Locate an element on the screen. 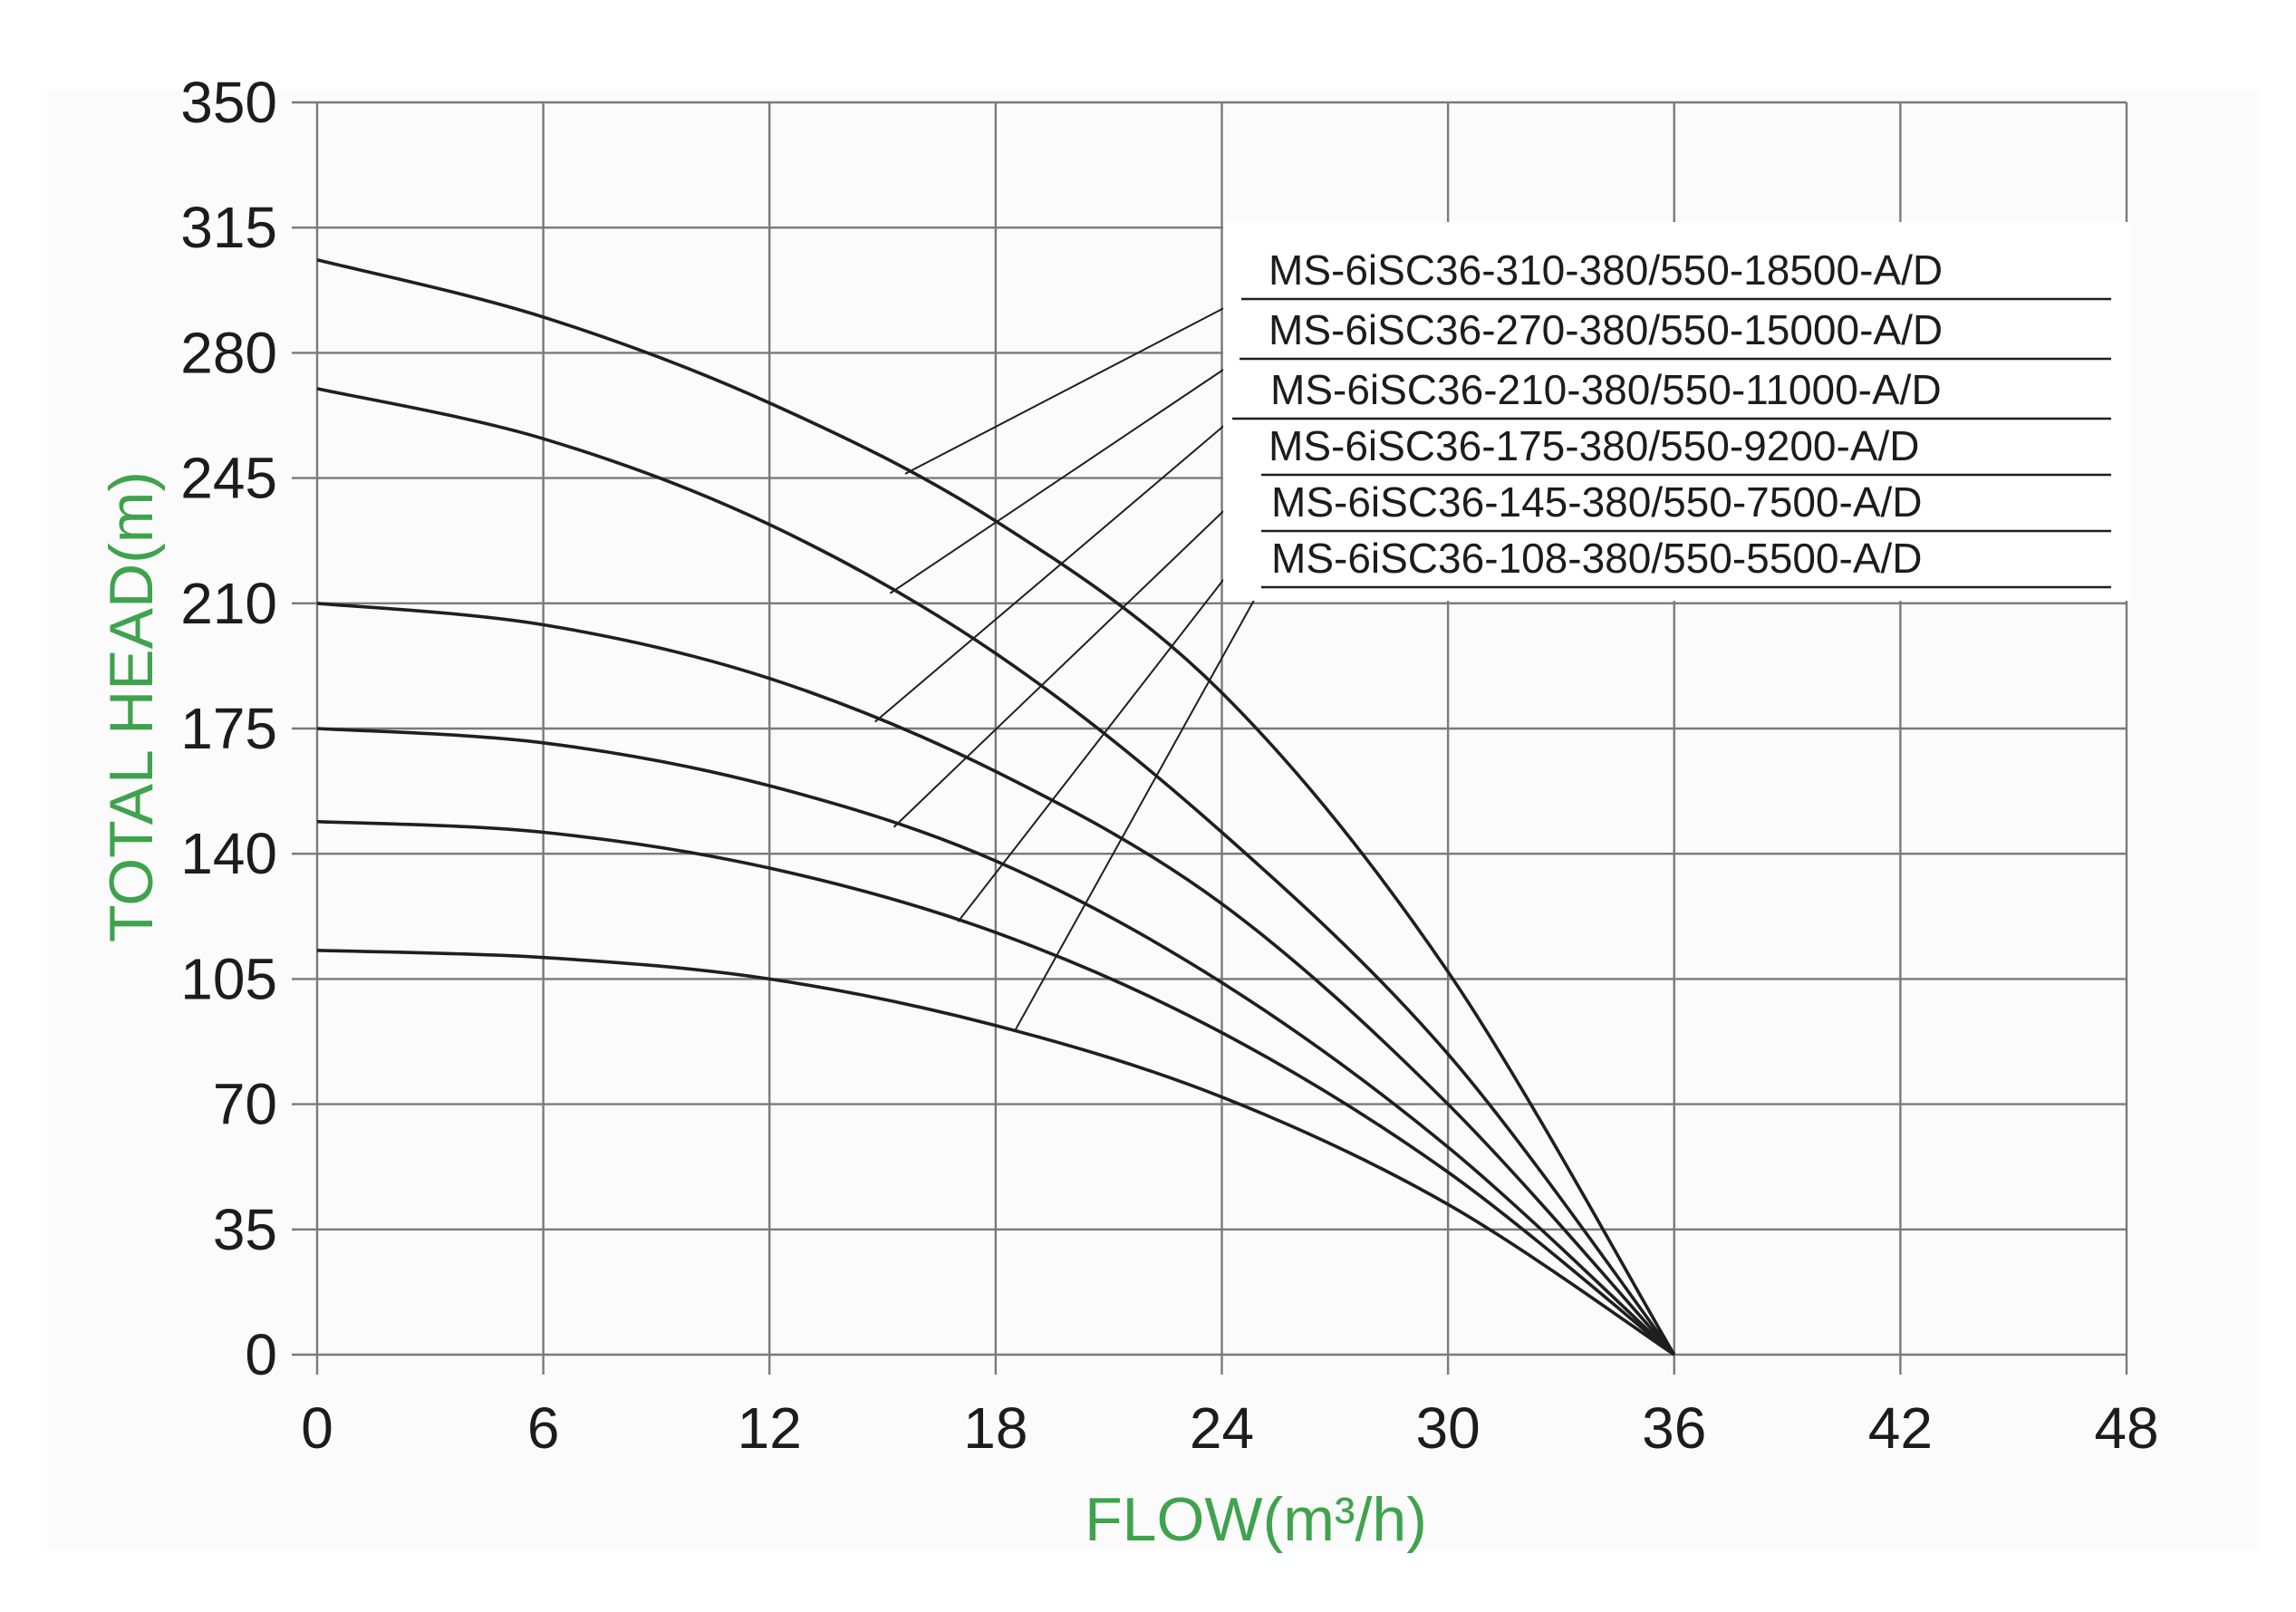  series-label: MS-6iSC36-270-380/550-15000-A/D is located at coordinates (1606, 329).